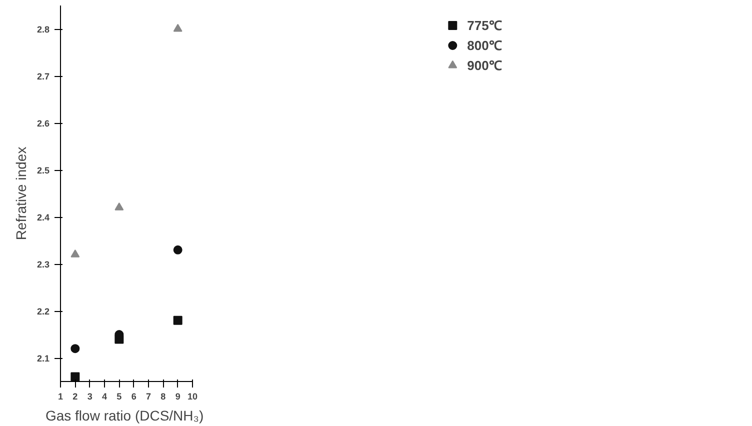 Image resolution: width=752 pixels, height=426 pixels. What do you see at coordinates (484, 65) in the screenshot?
I see `legend-label: 900℃` at bounding box center [484, 65].